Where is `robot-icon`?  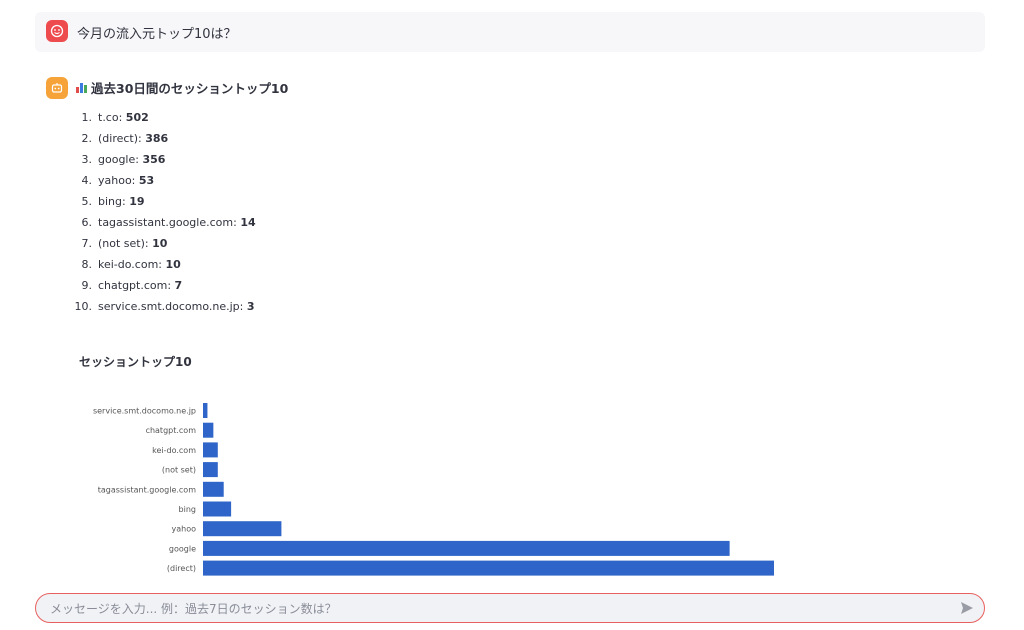 robot-icon is located at coordinates (57, 88).